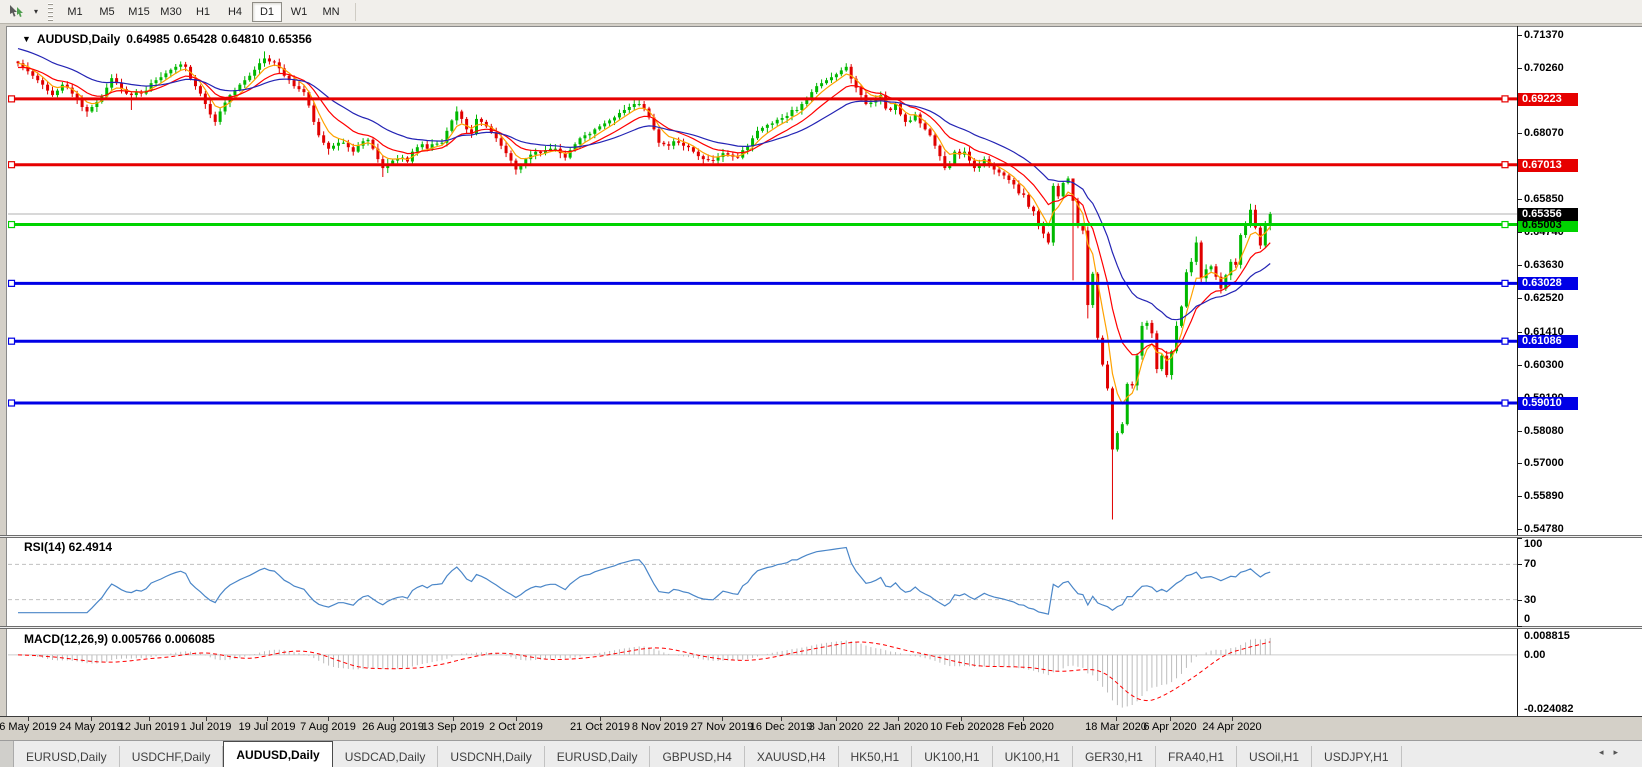 This screenshot has width=1642, height=767. I want to click on scroll-left-icon: ◂, so click(1606, 752).